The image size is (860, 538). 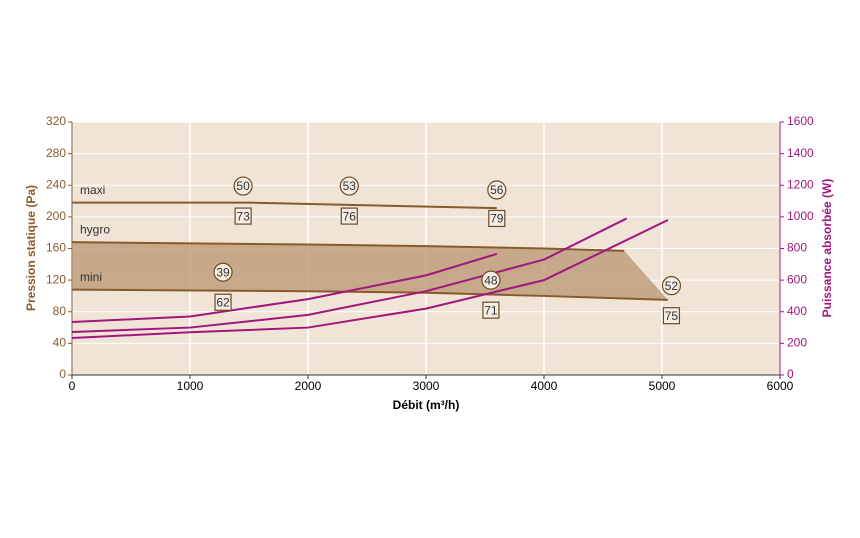 I want to click on x-tick-label: 1000, so click(x=190, y=386).